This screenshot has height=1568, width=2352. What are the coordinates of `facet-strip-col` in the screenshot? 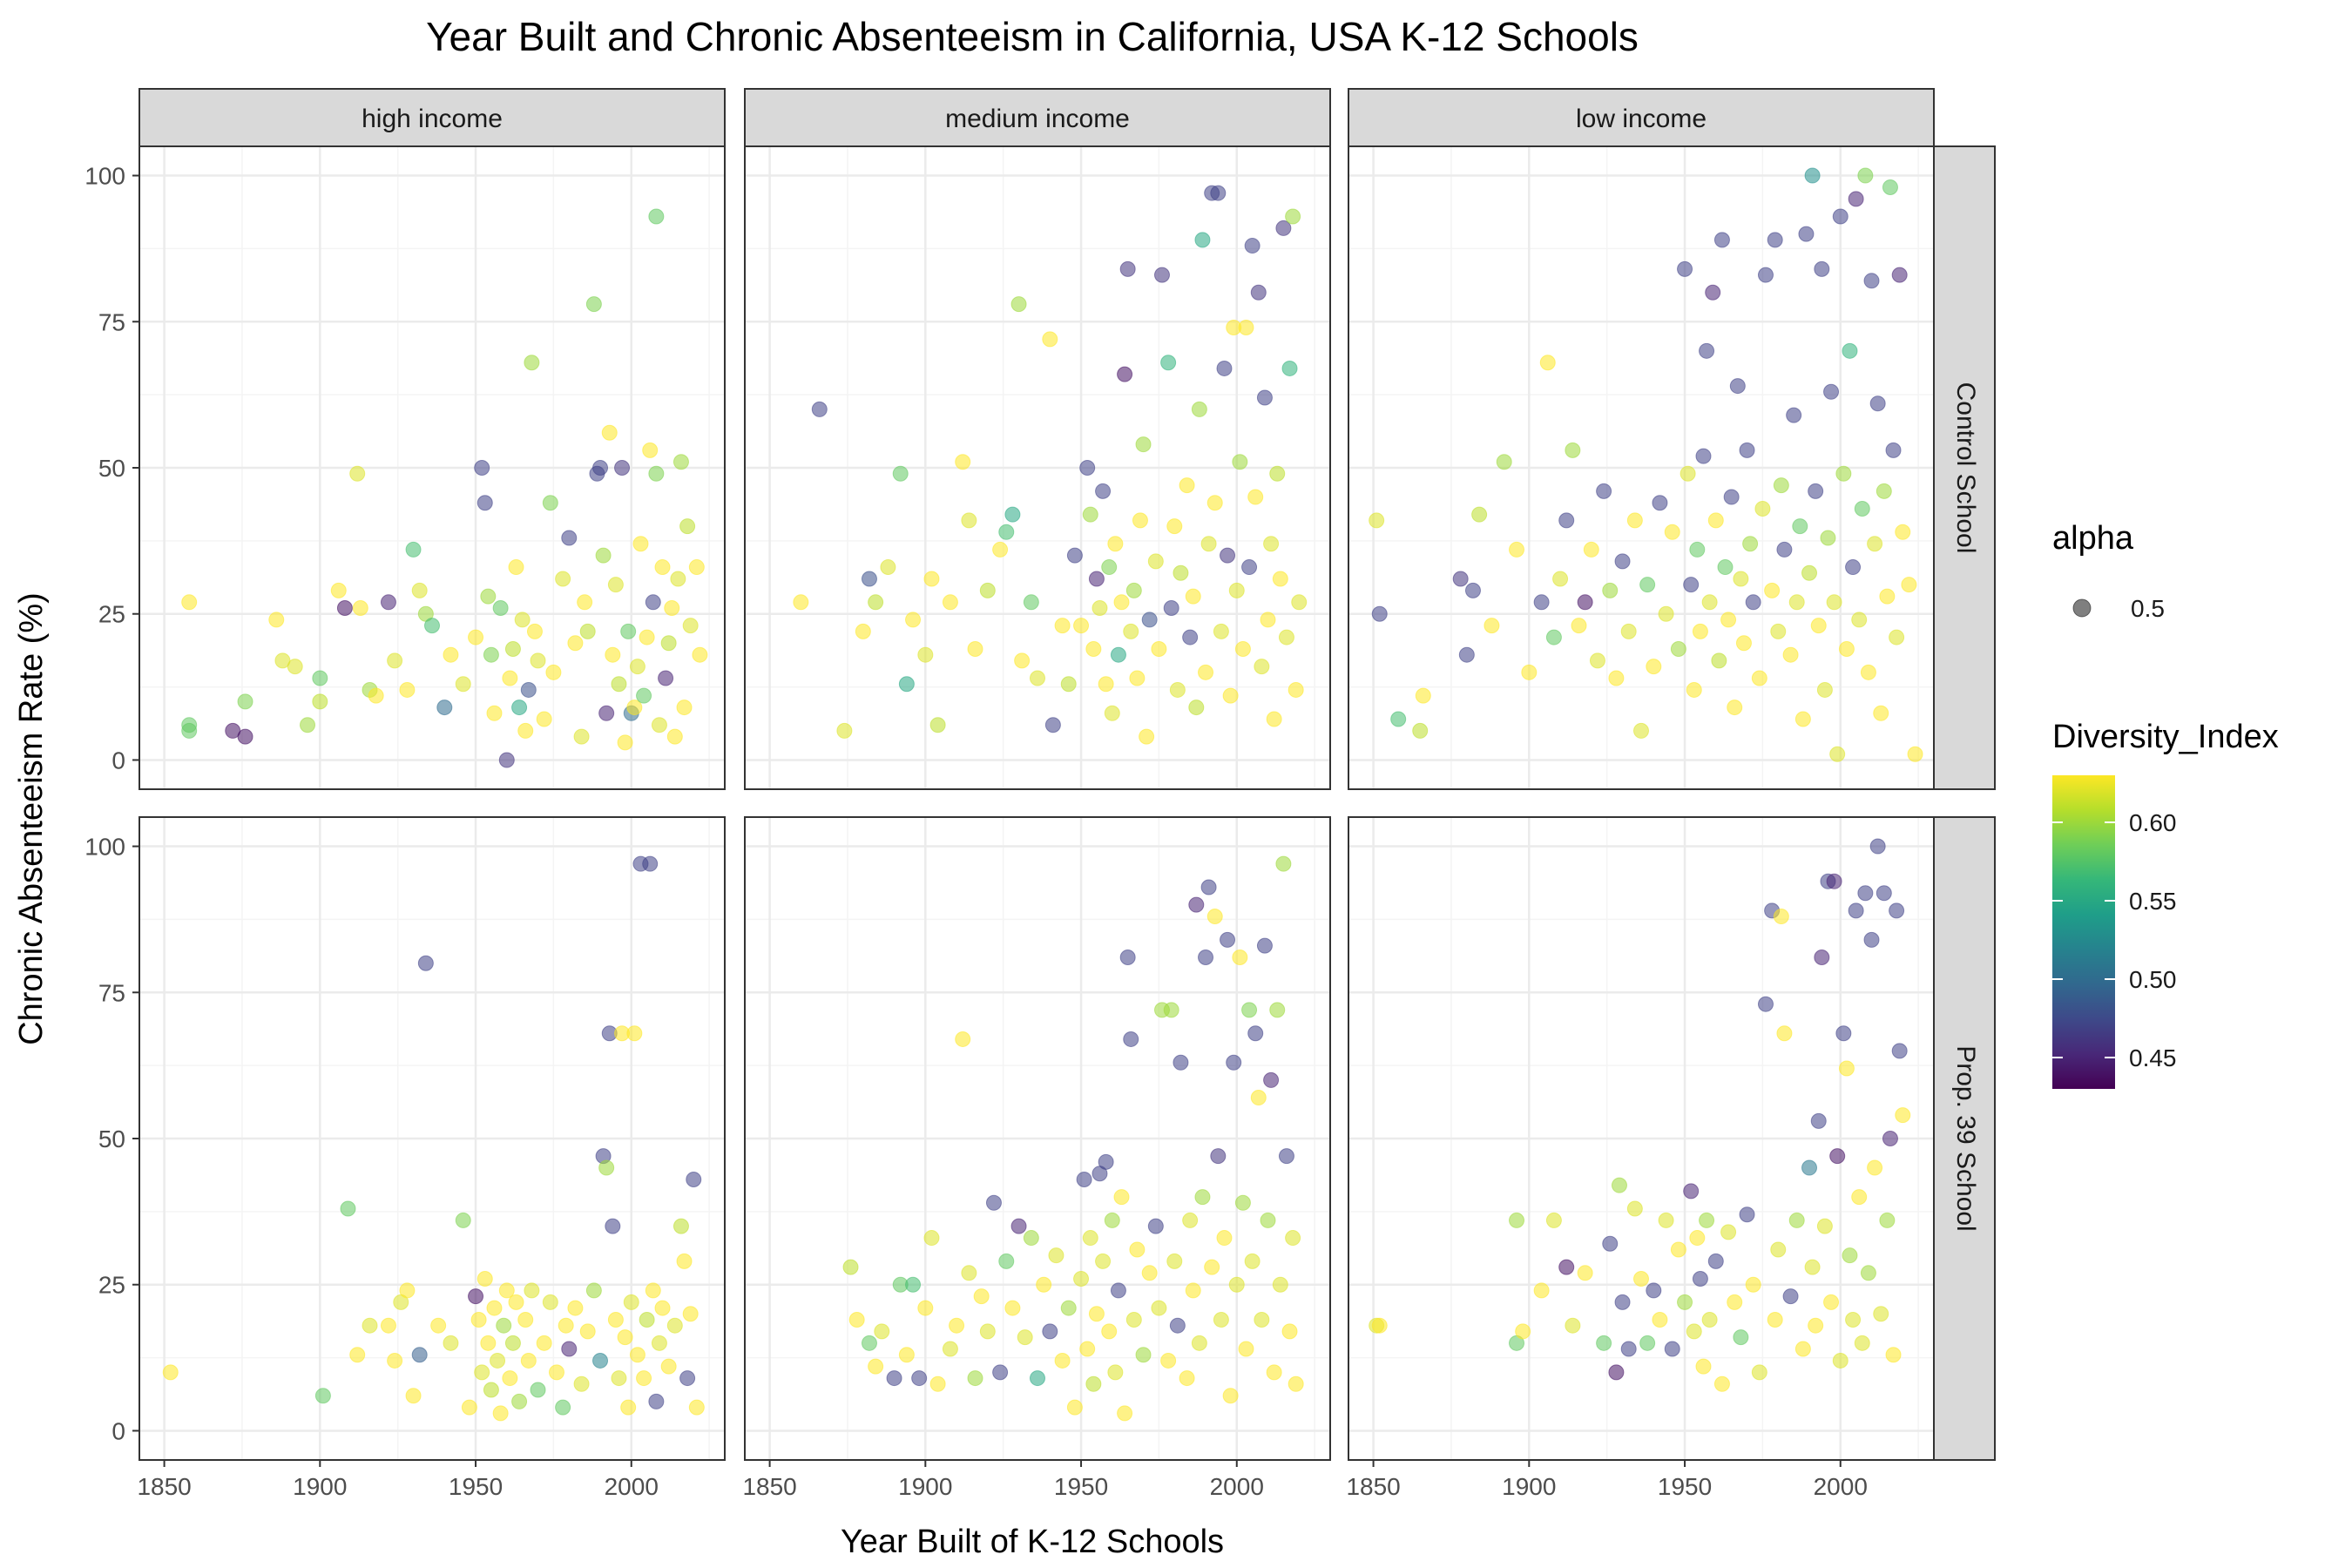 It's located at (432, 118).